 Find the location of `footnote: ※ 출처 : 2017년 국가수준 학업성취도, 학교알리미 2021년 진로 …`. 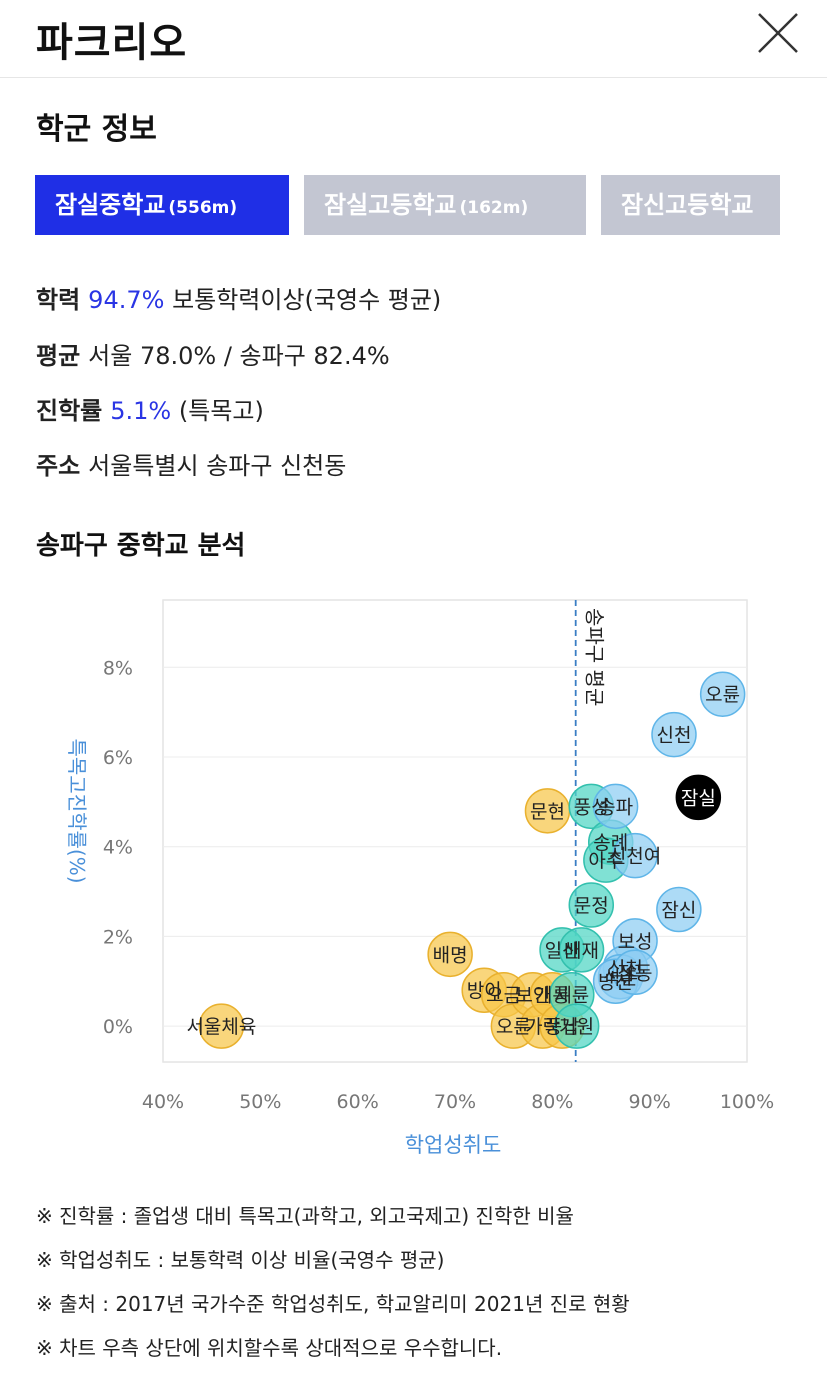

footnote: ※ 출처 : 2017년 국가수준 학업성취도, 학교알리미 2021년 진로 … is located at coordinates (333, 1304).